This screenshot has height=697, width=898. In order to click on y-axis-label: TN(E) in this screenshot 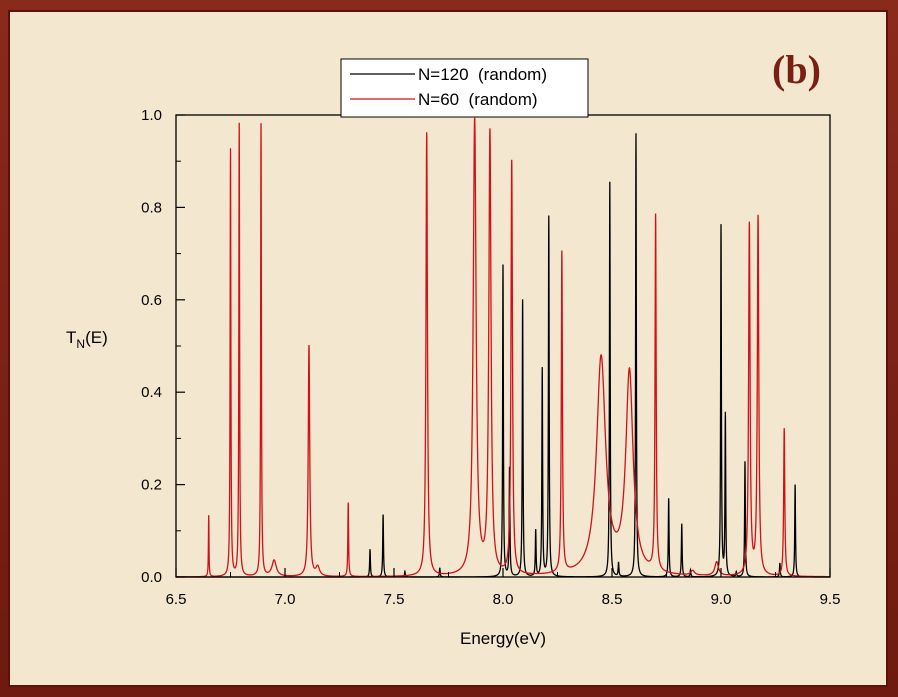, I will do `click(87, 339)`.